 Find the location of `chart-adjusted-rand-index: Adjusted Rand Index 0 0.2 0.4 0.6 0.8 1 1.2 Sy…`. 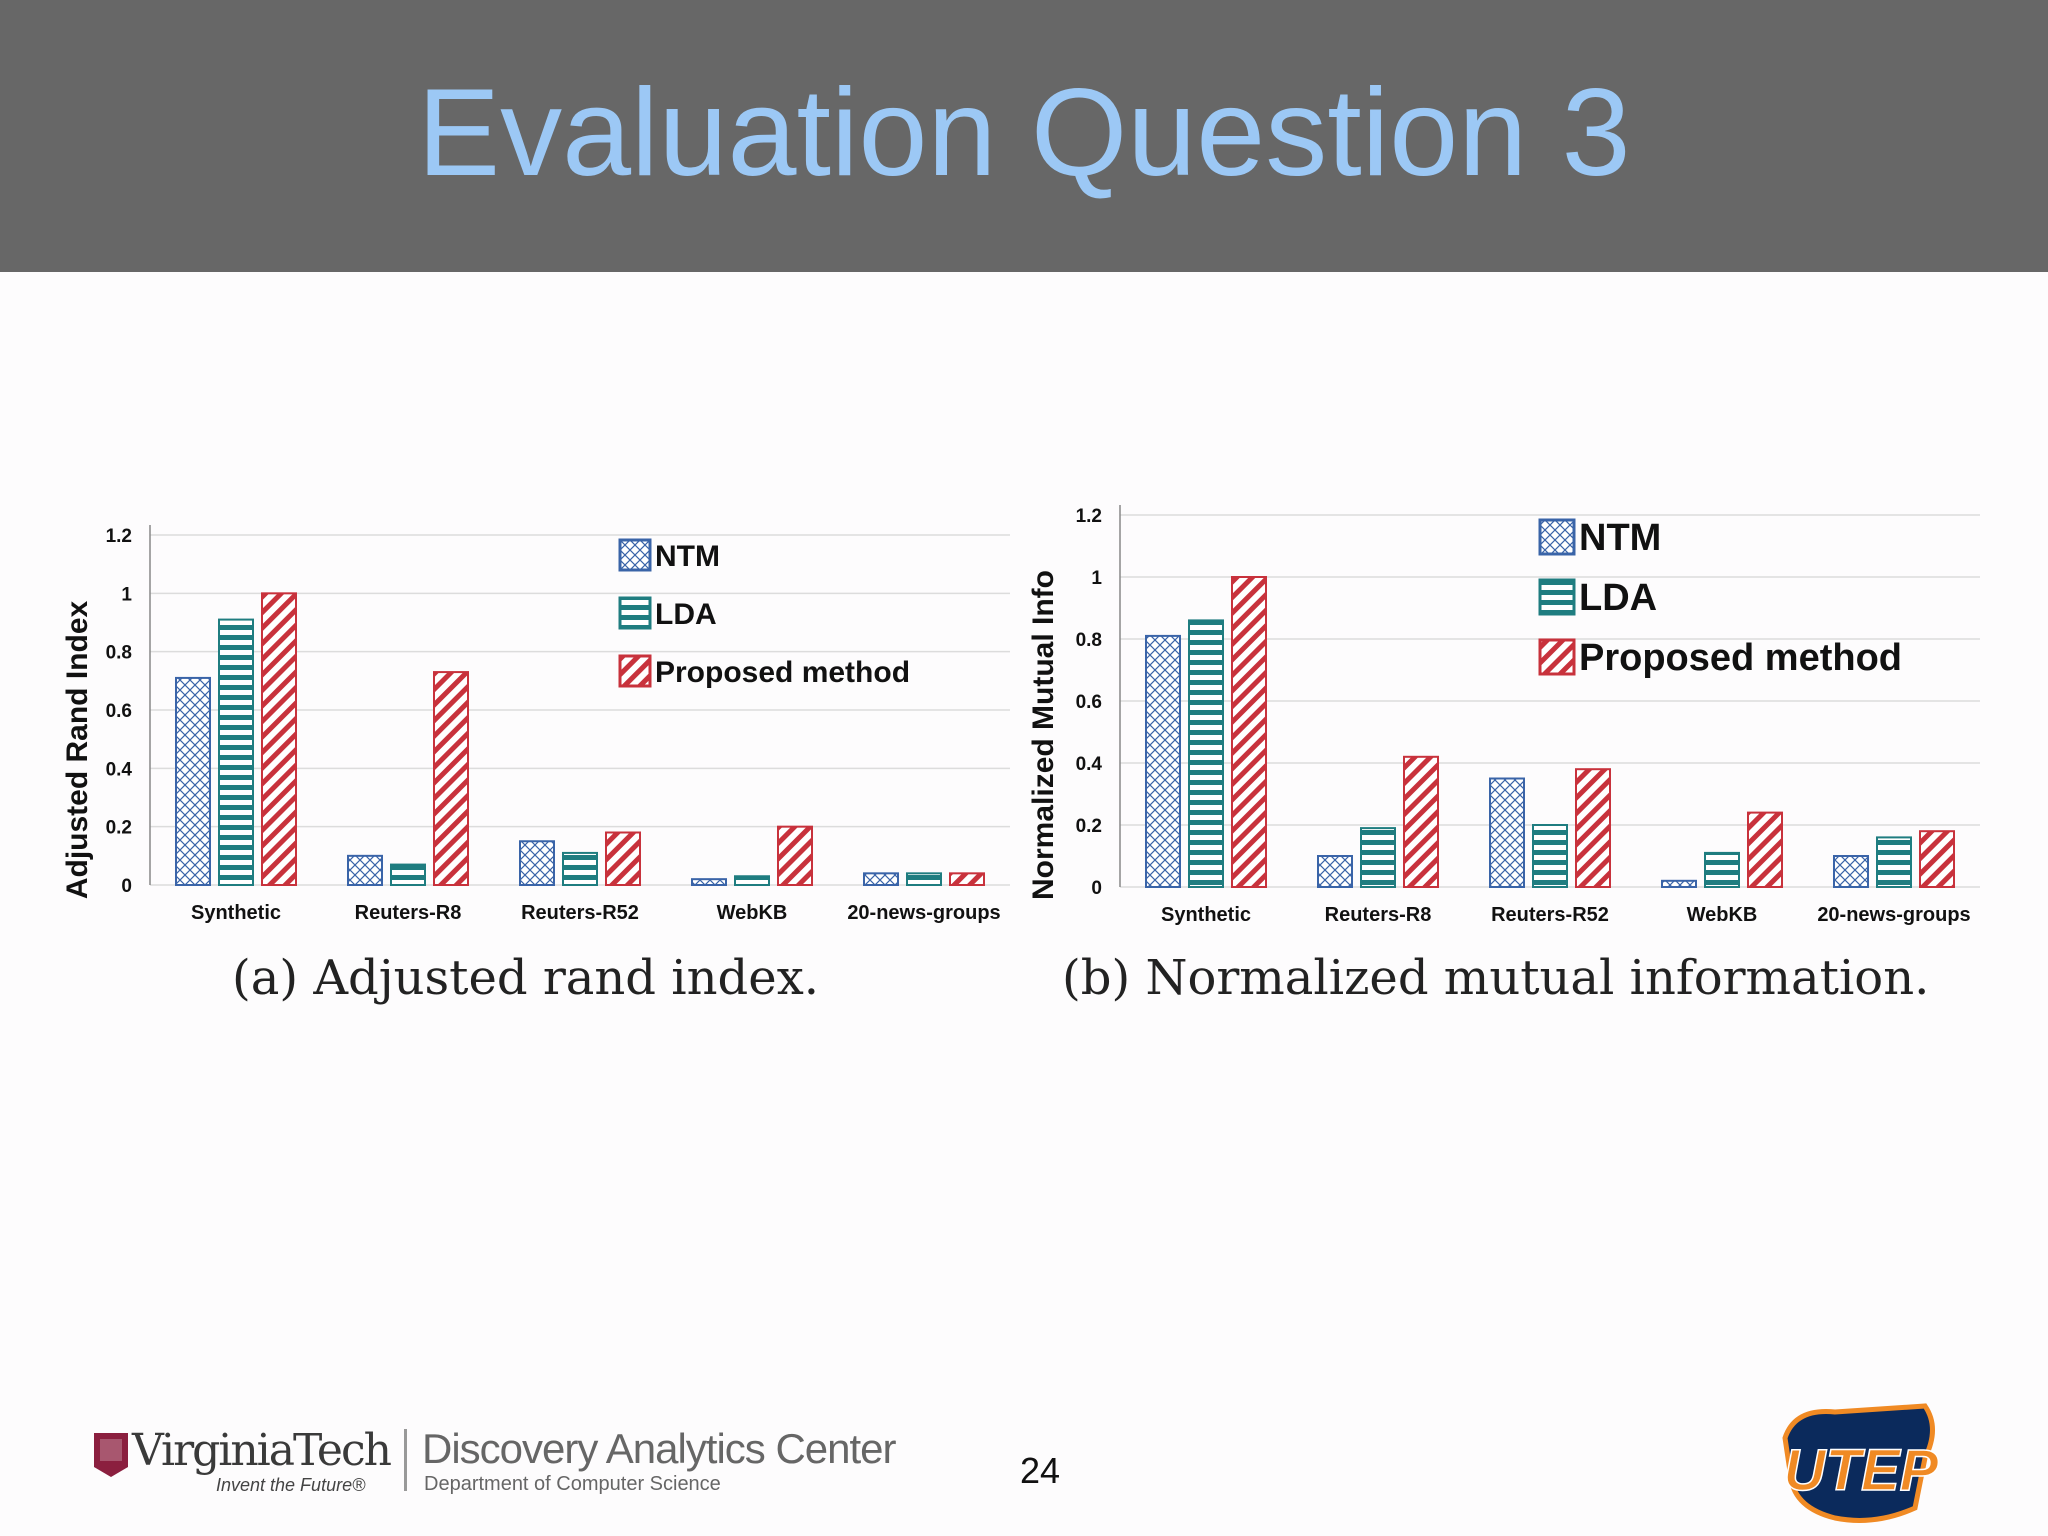

chart-adjusted-rand-index: Adjusted Rand Index 0 0.2 0.4 0.6 0.8 1 1.2 Sy… is located at coordinates (535, 724).